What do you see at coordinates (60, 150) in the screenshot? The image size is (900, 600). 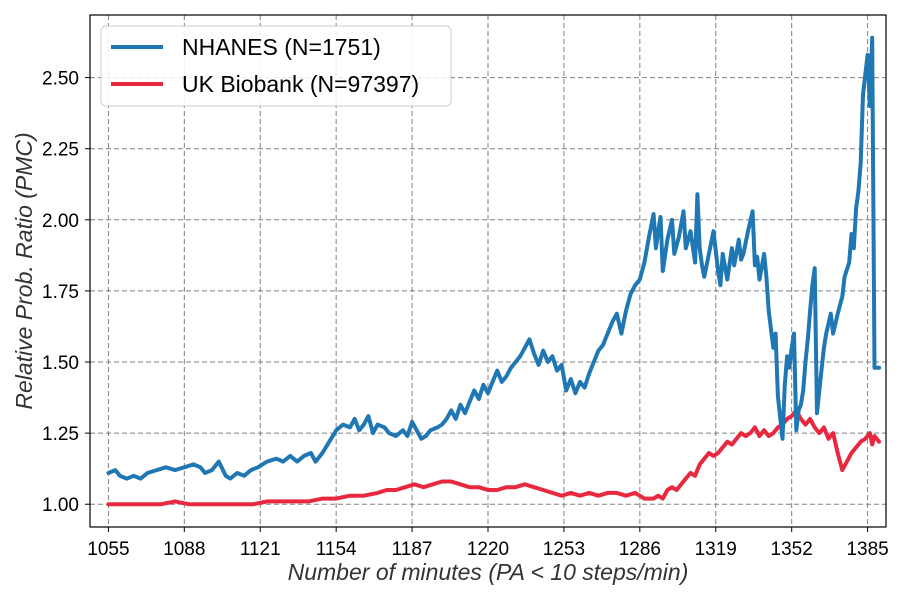 I see `y-tick-label: 2.25` at bounding box center [60, 150].